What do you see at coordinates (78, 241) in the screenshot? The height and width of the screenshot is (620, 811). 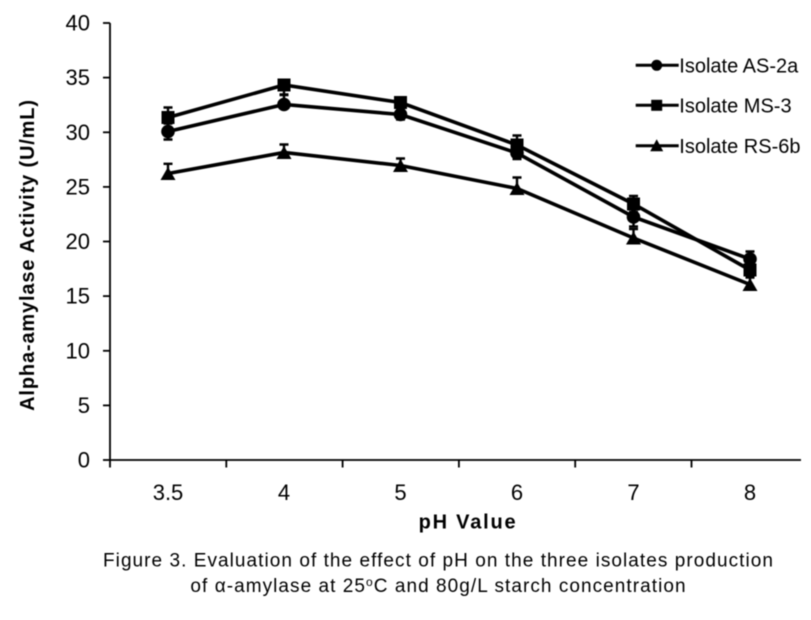 I see `svg-text: 20` at bounding box center [78, 241].